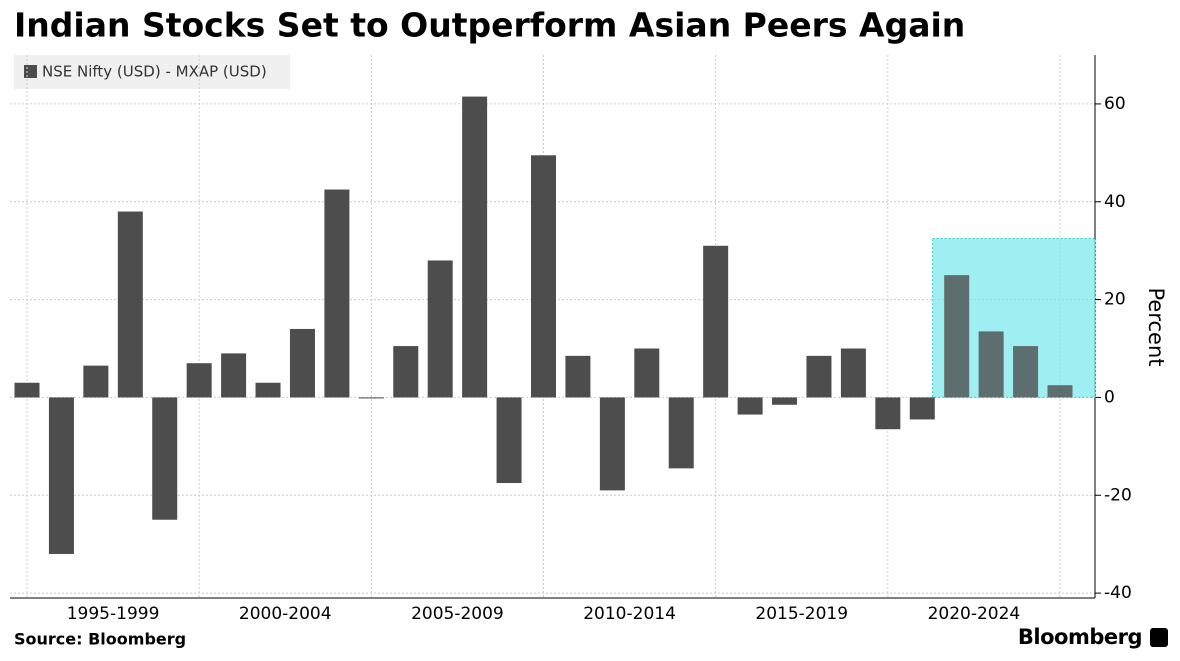 The image size is (1180, 661). I want to click on x-group-label: 1995-1999, so click(113, 614).